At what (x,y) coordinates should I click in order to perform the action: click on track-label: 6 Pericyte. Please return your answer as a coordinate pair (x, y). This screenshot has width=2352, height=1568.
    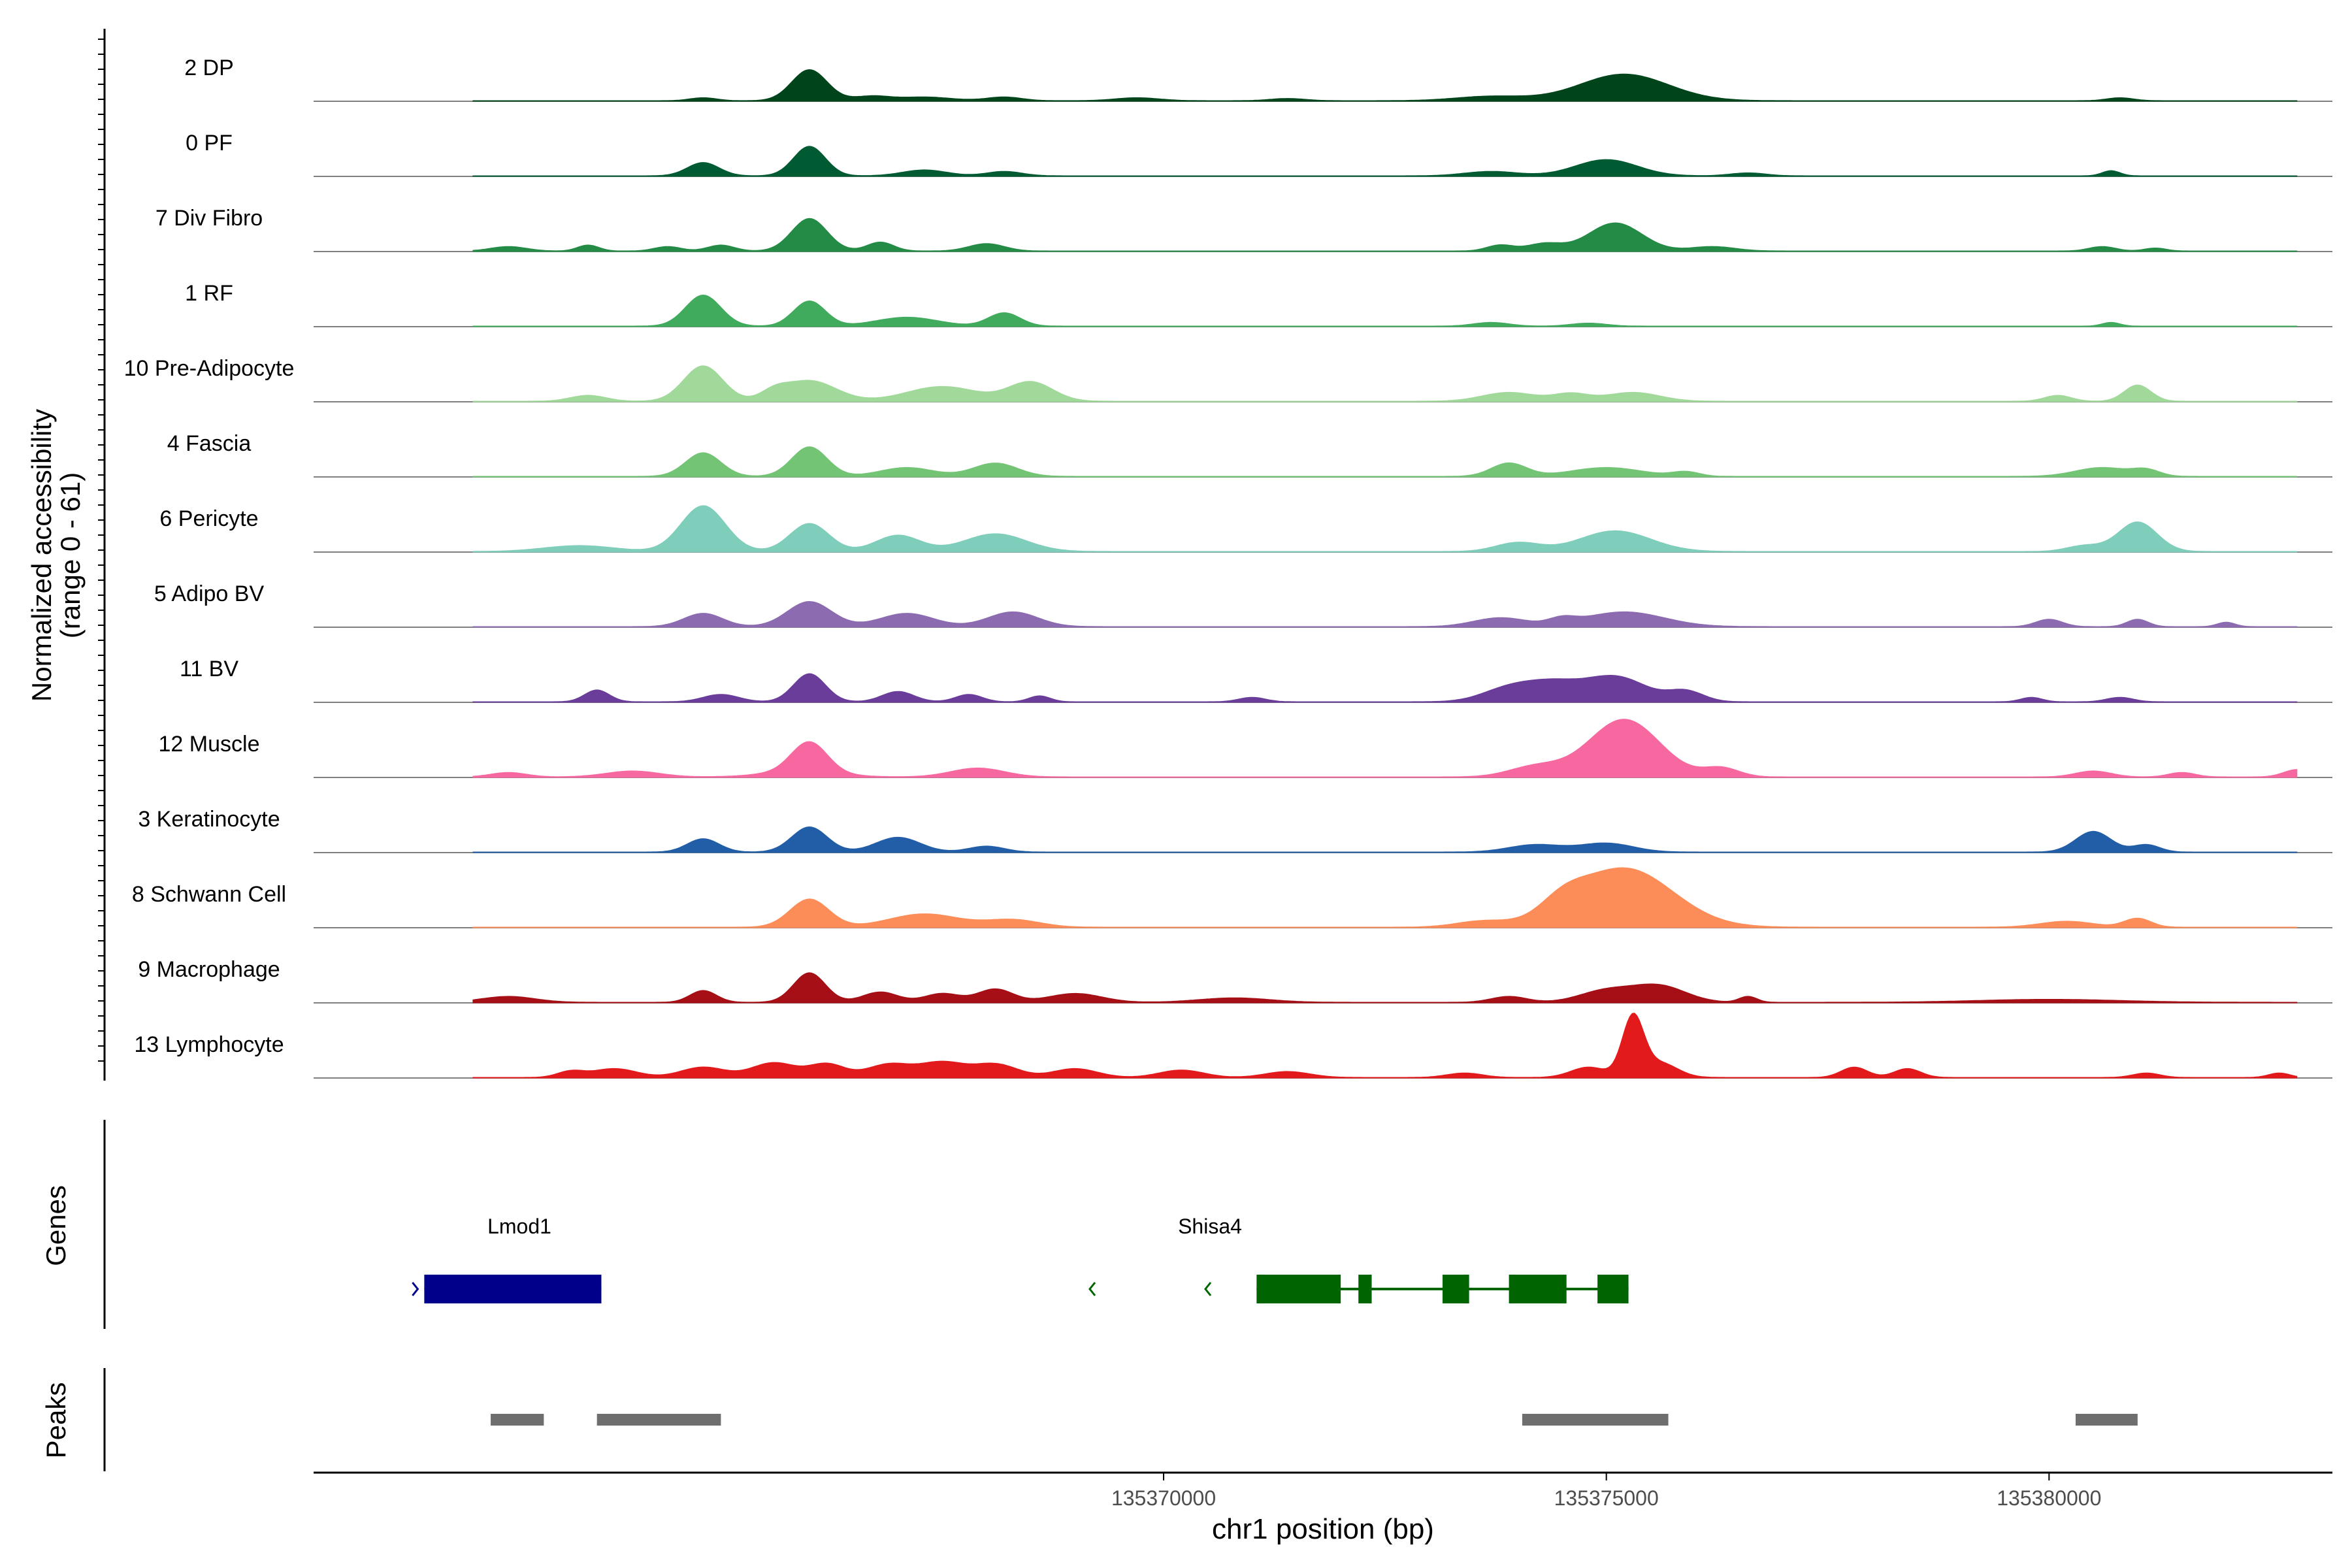
    Looking at the image, I should click on (208, 518).